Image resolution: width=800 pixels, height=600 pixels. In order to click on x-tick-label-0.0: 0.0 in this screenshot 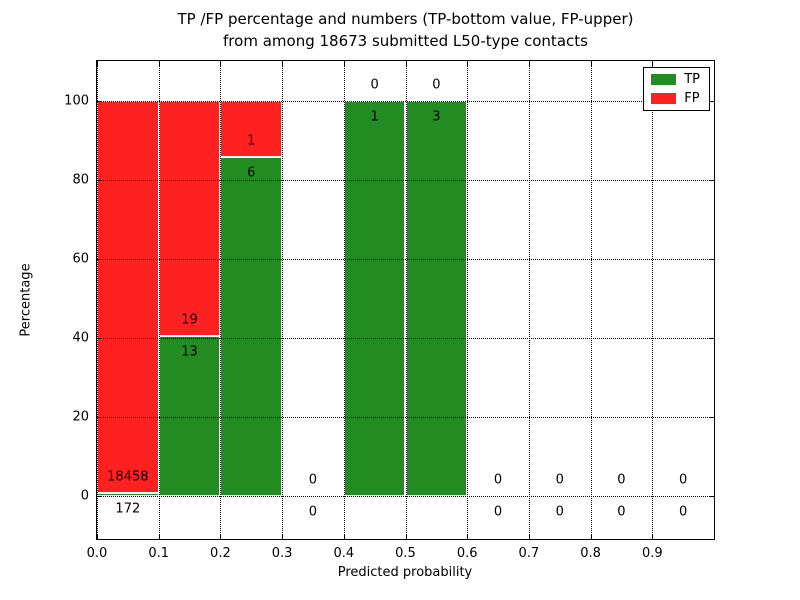, I will do `click(97, 553)`.